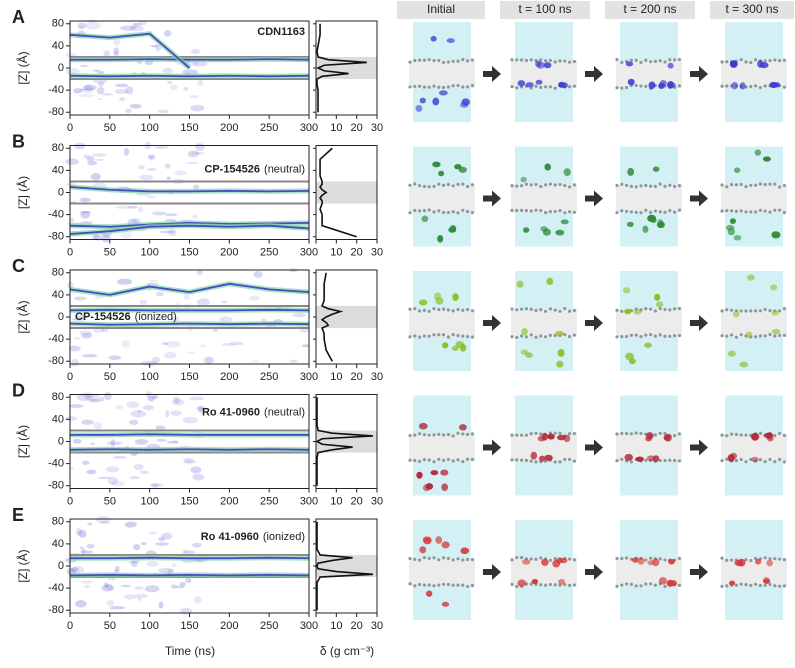  I want to click on density-tick-label: 30, so click(377, 501).